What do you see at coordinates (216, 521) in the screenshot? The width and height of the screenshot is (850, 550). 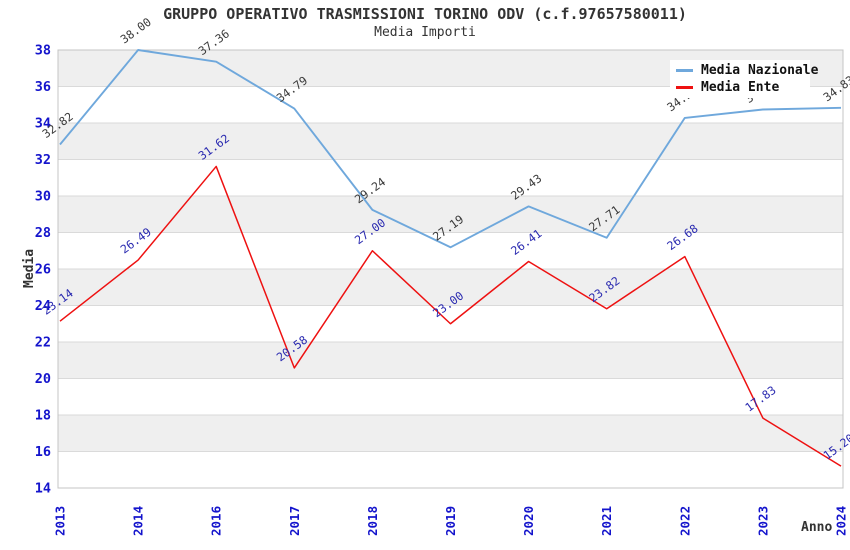 I see `x-tick-label: 2016` at bounding box center [216, 521].